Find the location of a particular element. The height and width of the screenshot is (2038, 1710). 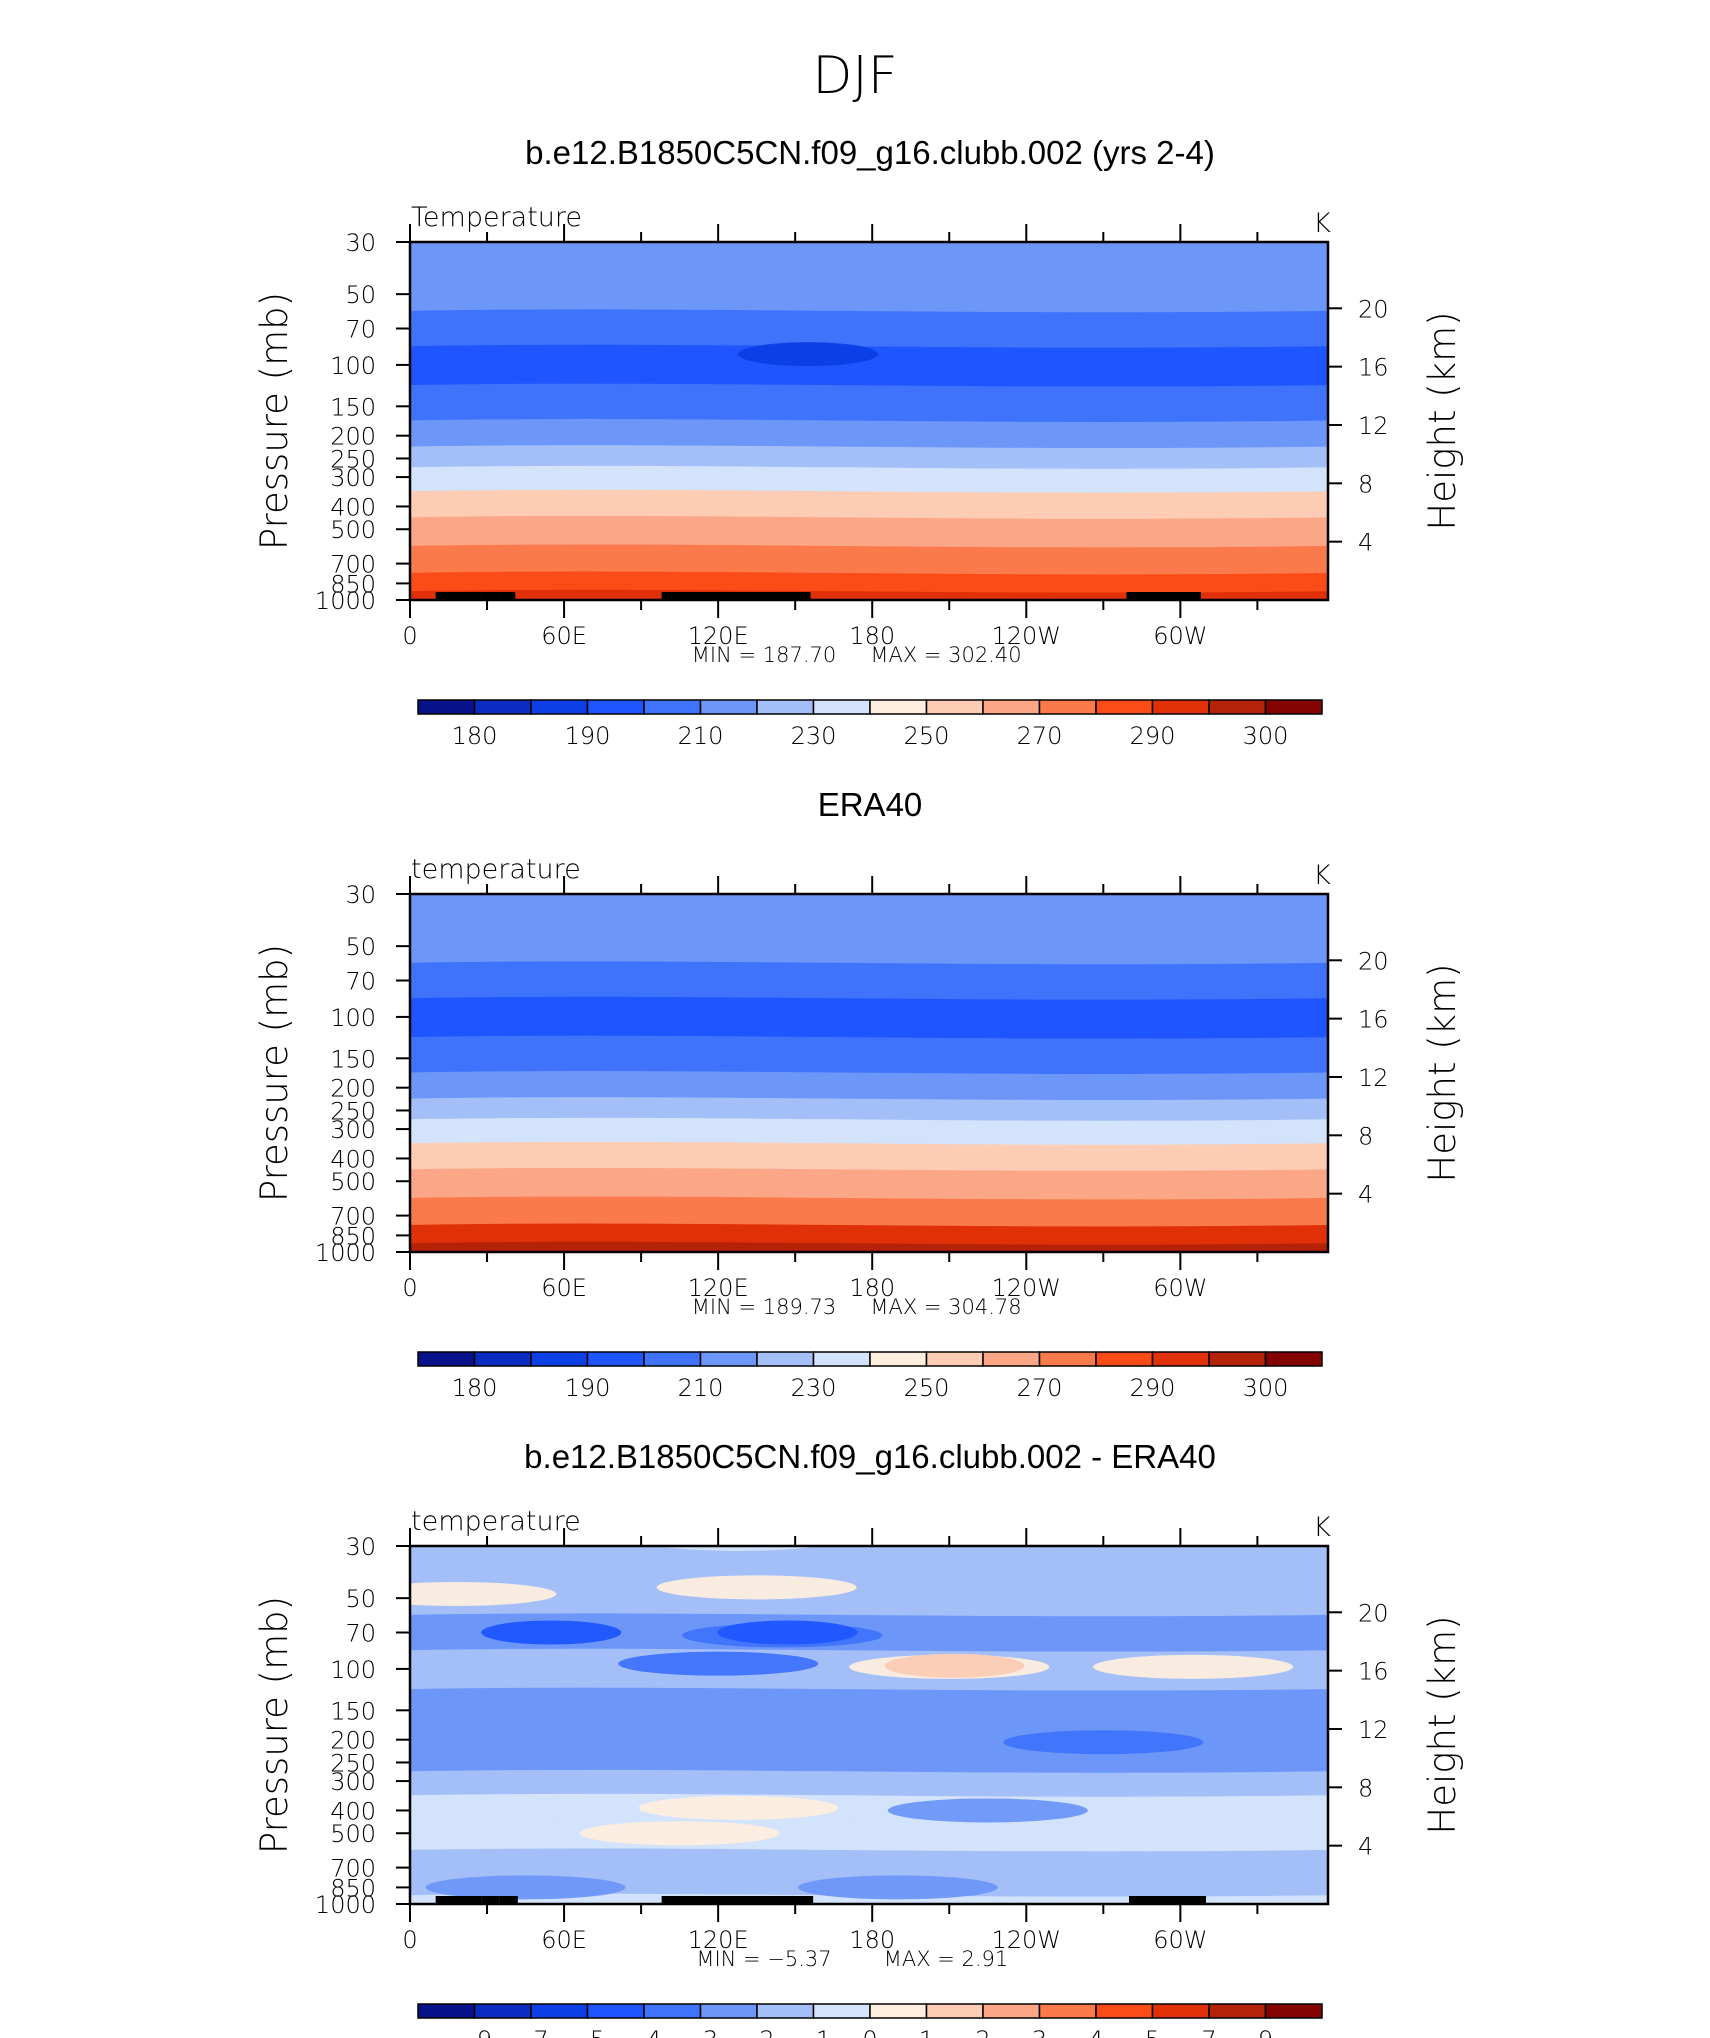

min-value: MIN = −5.37 is located at coordinates (763, 1959).